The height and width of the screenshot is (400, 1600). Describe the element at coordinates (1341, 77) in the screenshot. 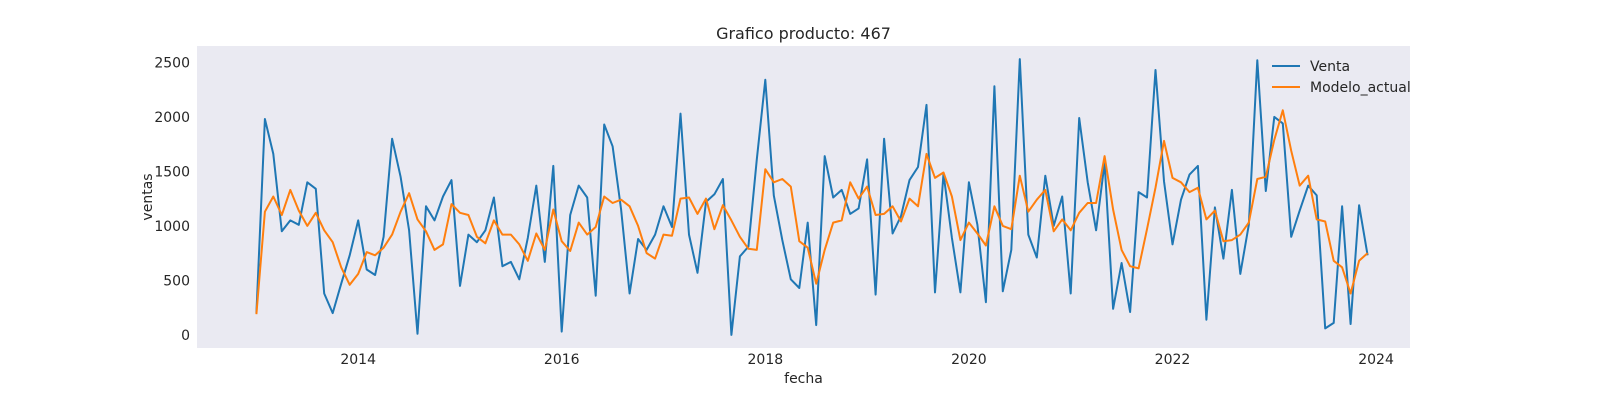

I see `legend: Venta Modelo_actual` at that location.